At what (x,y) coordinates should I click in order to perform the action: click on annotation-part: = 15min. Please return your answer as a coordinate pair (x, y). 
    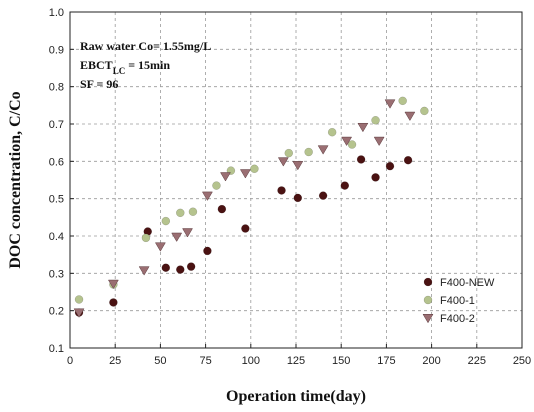
    Looking at the image, I should click on (147, 65).